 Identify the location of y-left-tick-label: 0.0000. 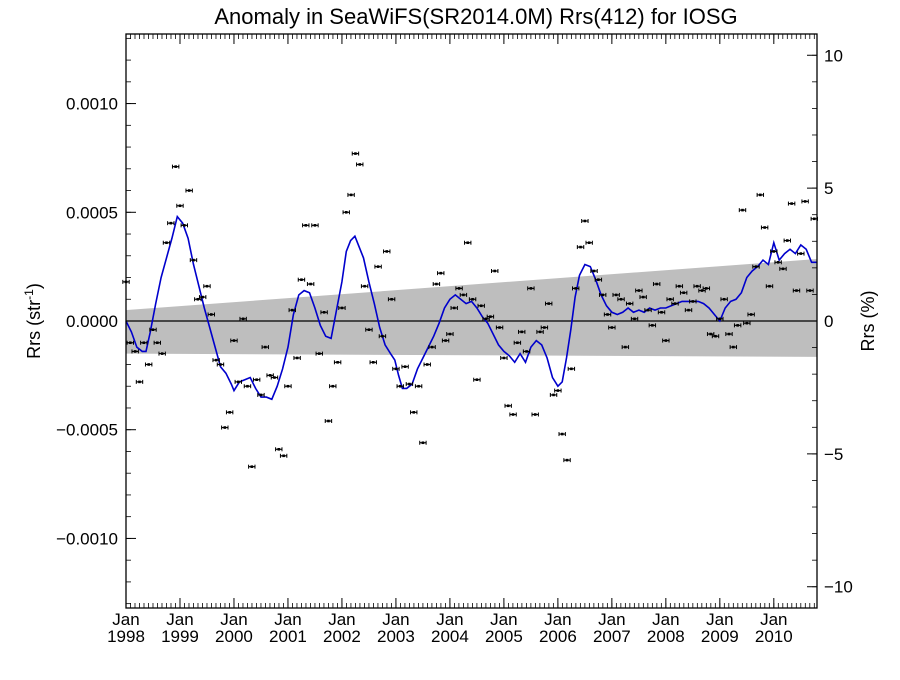
(92, 321).